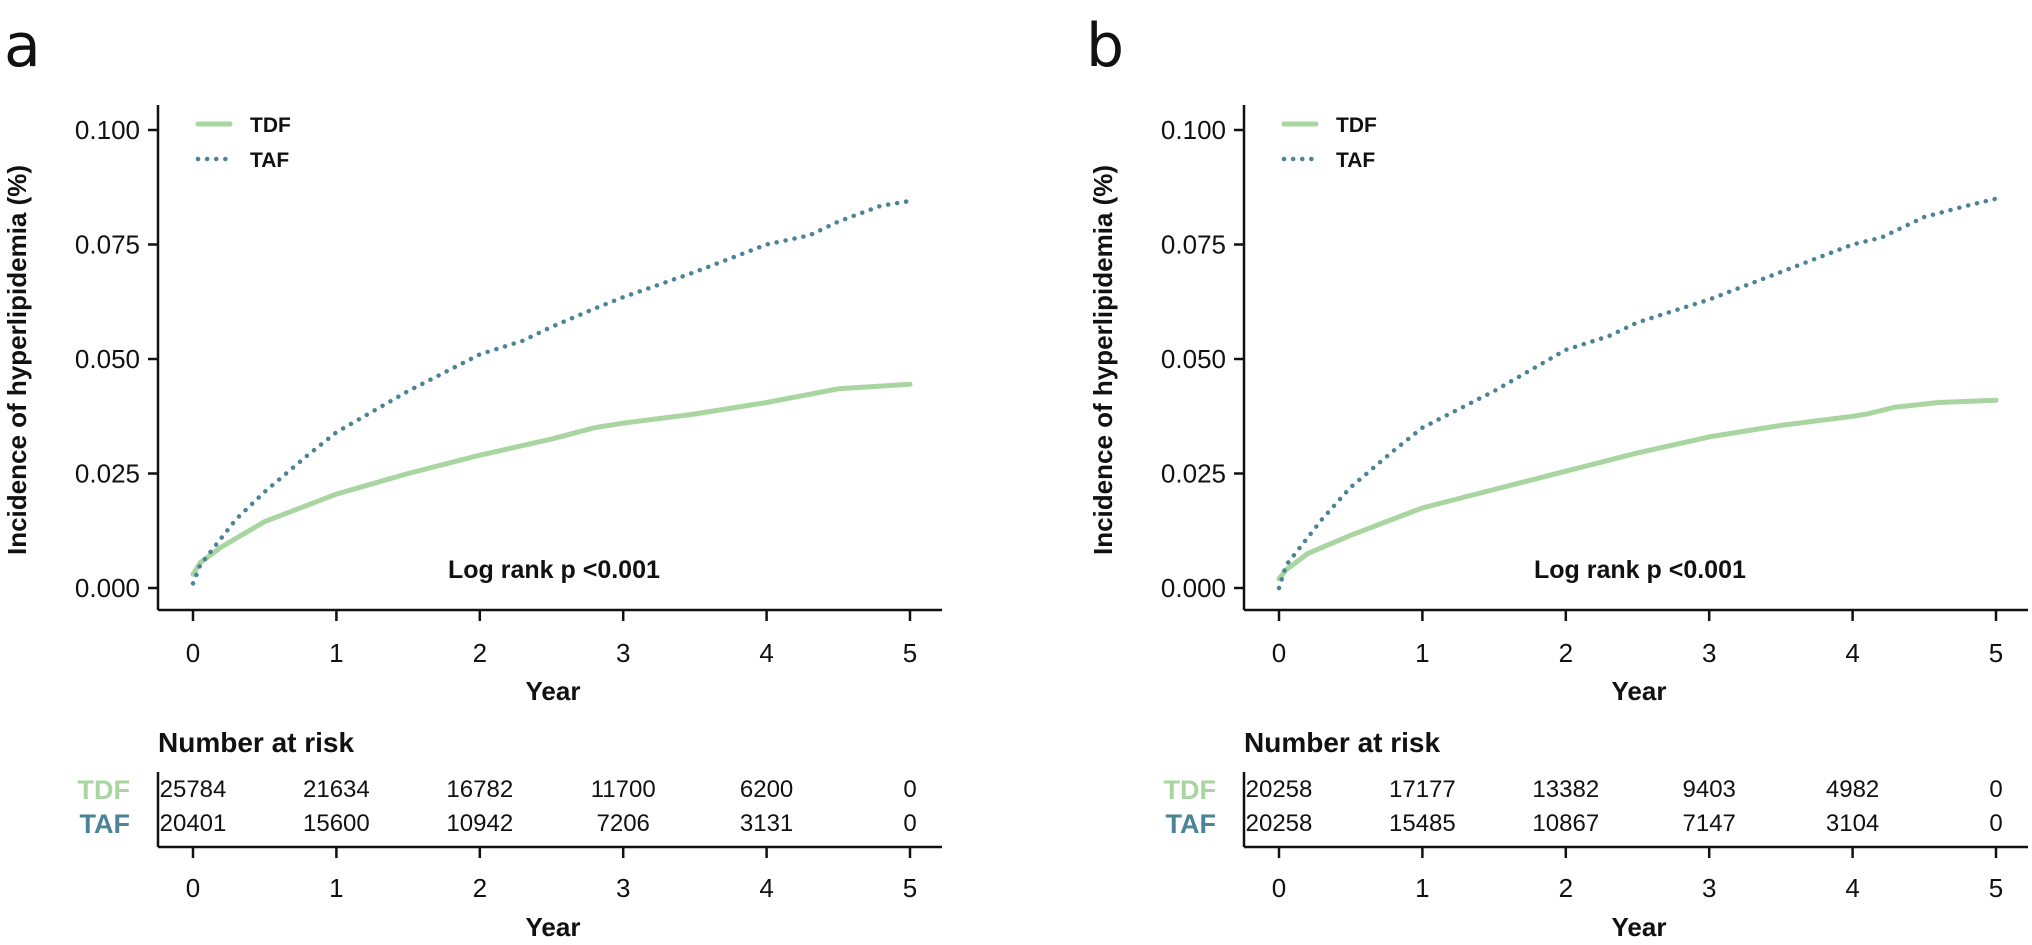 This screenshot has height=945, width=2032. Describe the element at coordinates (1852, 823) in the screenshot. I see `risk-value: 3104` at that location.